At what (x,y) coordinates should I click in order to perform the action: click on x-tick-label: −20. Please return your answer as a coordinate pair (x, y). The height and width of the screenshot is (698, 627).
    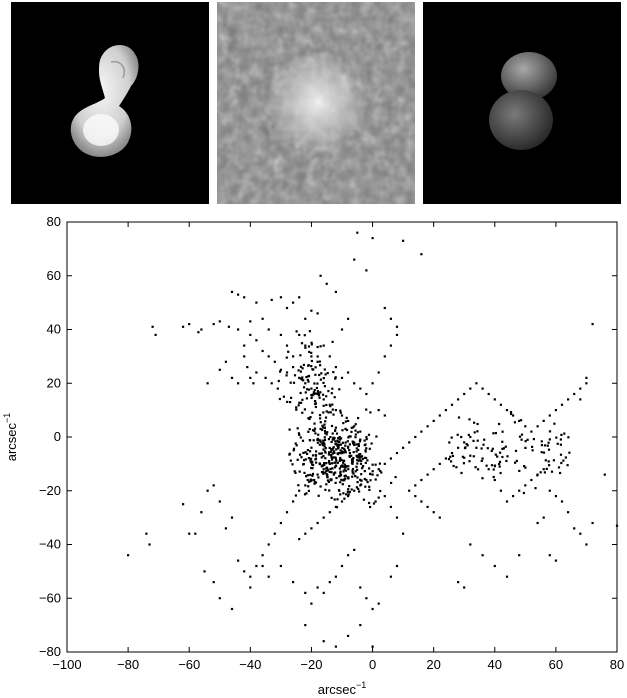
    Looking at the image, I should click on (311, 664).